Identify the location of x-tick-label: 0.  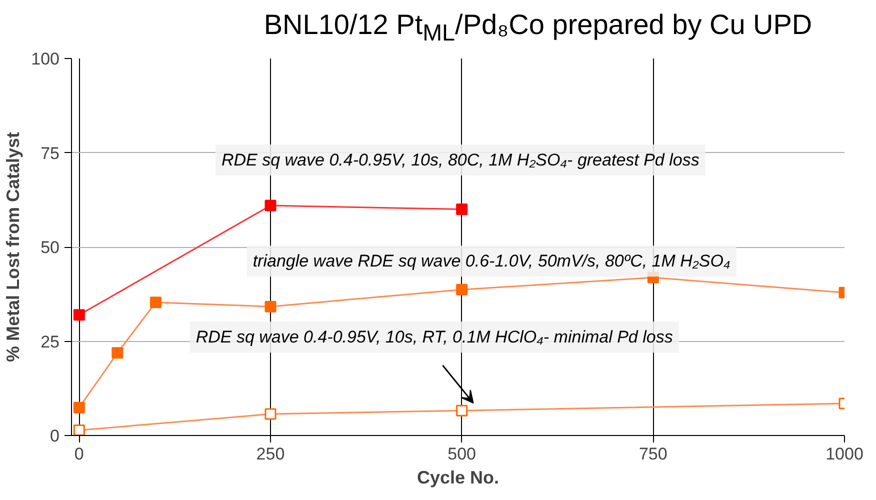
(79, 454).